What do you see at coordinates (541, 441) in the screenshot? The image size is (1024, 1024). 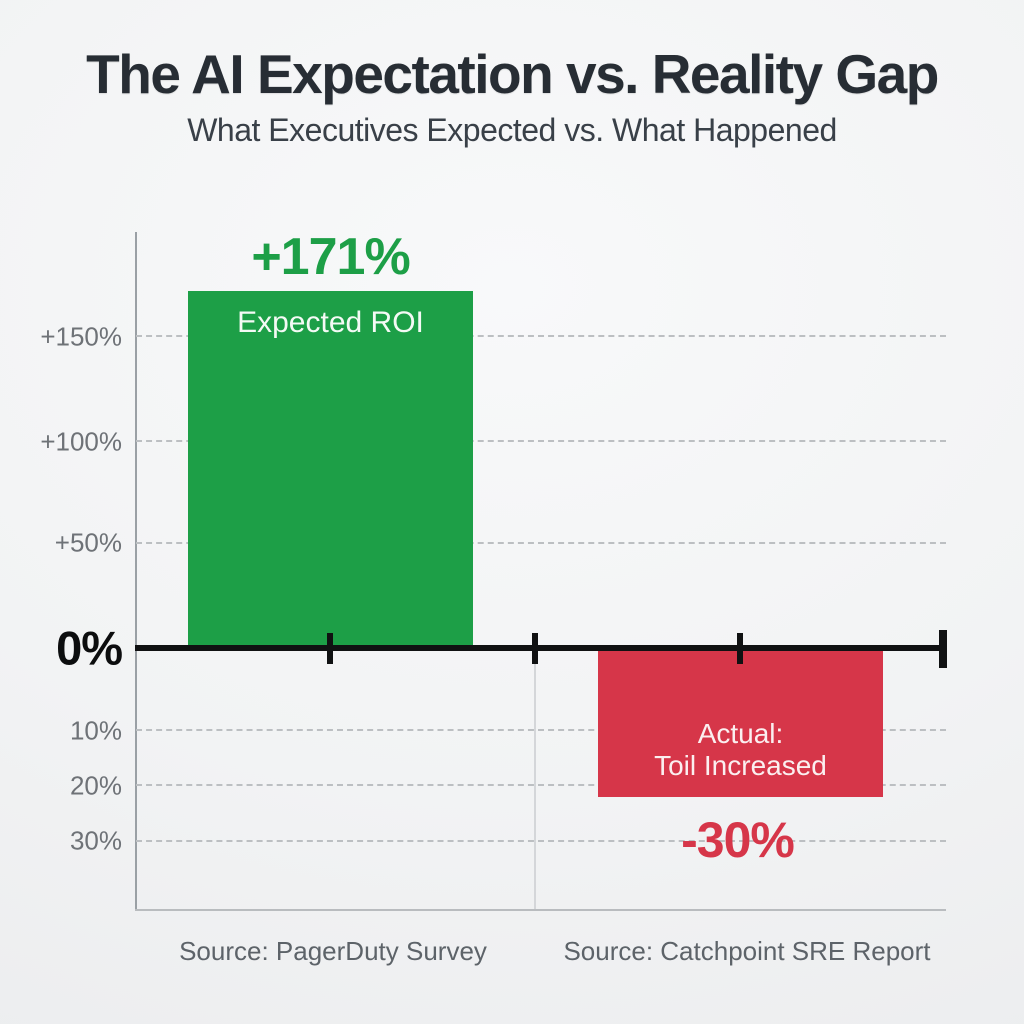 I see `gridline-plus100` at bounding box center [541, 441].